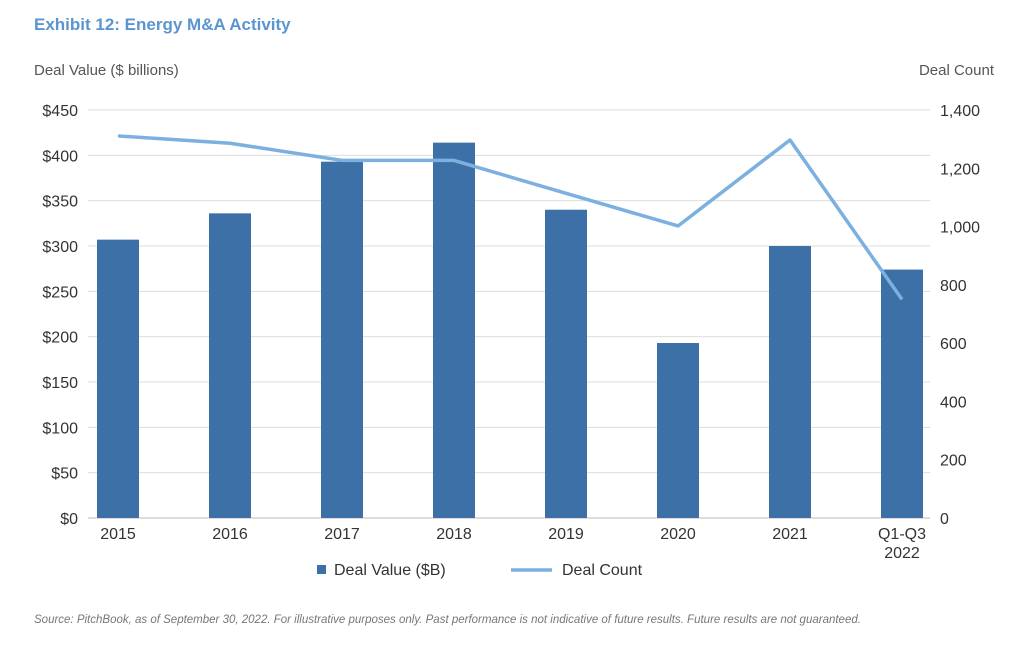  I want to click on right-tick-label: 400, so click(953, 402).